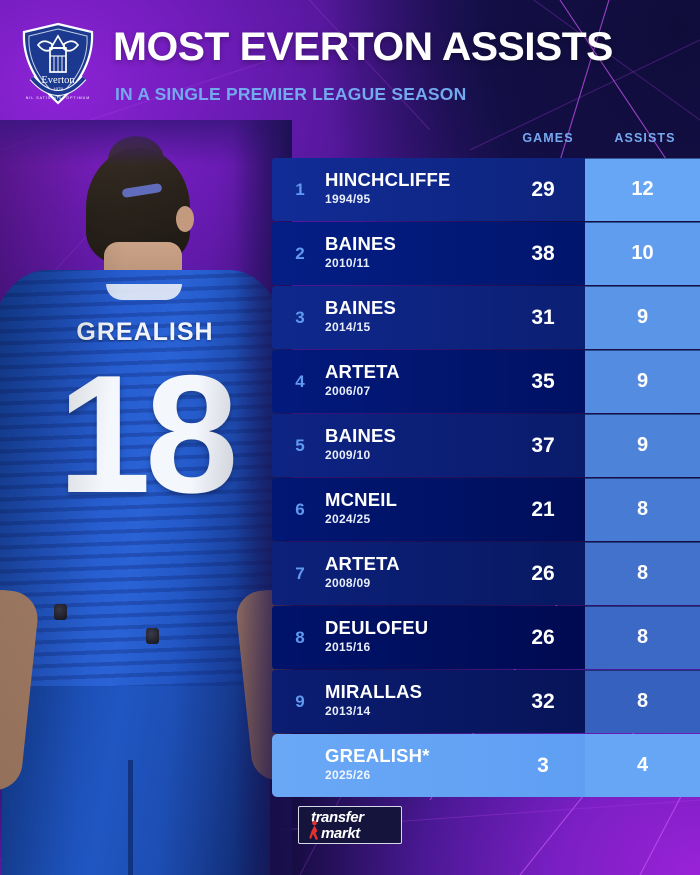 The width and height of the screenshot is (700, 875). What do you see at coordinates (543, 189) in the screenshot?
I see `row-games-value: 29` at bounding box center [543, 189].